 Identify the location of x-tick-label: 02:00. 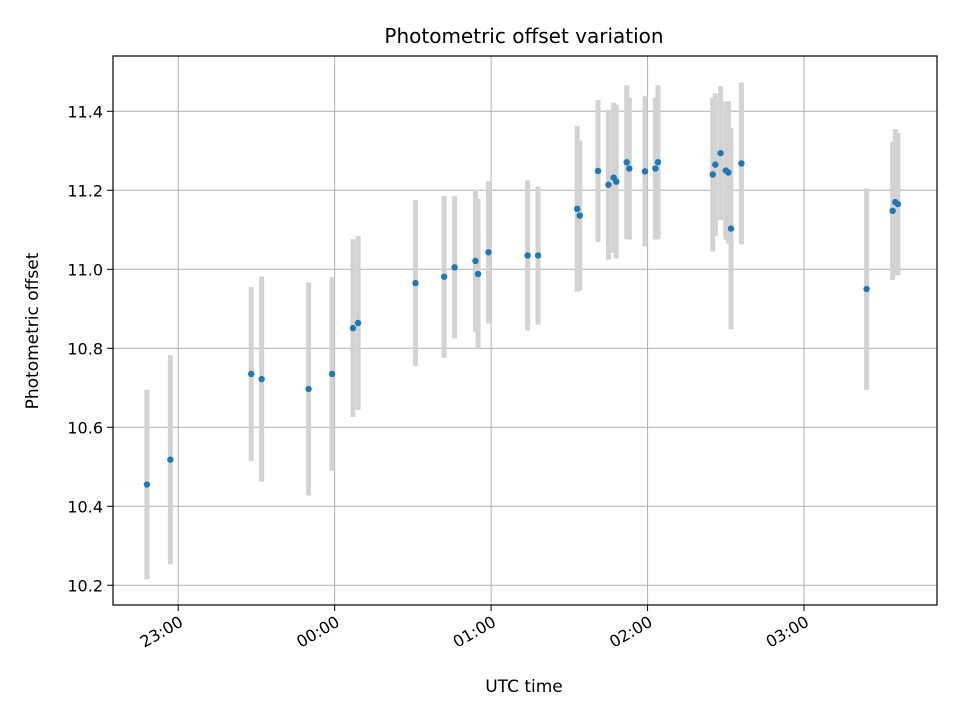
(630, 632).